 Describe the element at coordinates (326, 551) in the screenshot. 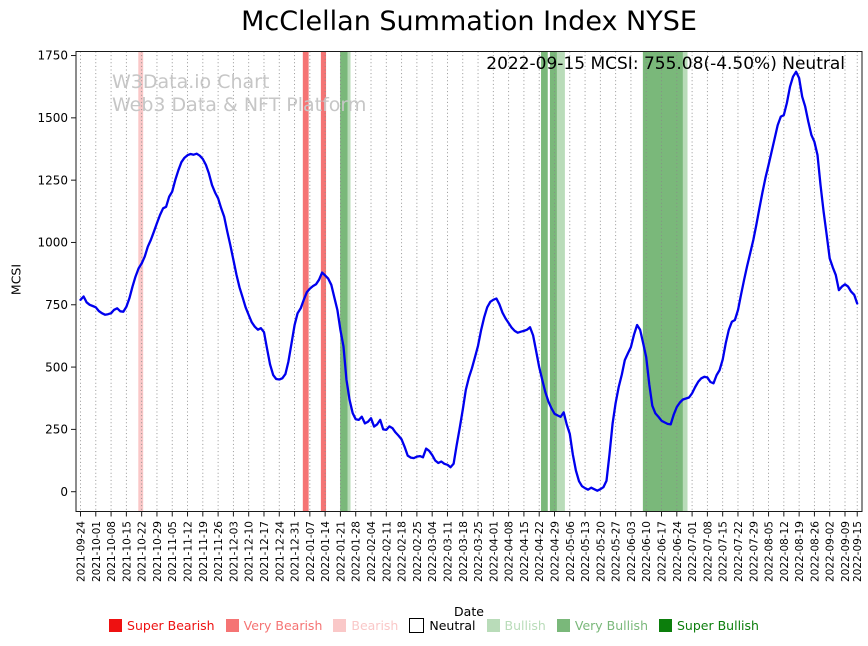

I see `x-tick-label: 2022-01-14` at that location.